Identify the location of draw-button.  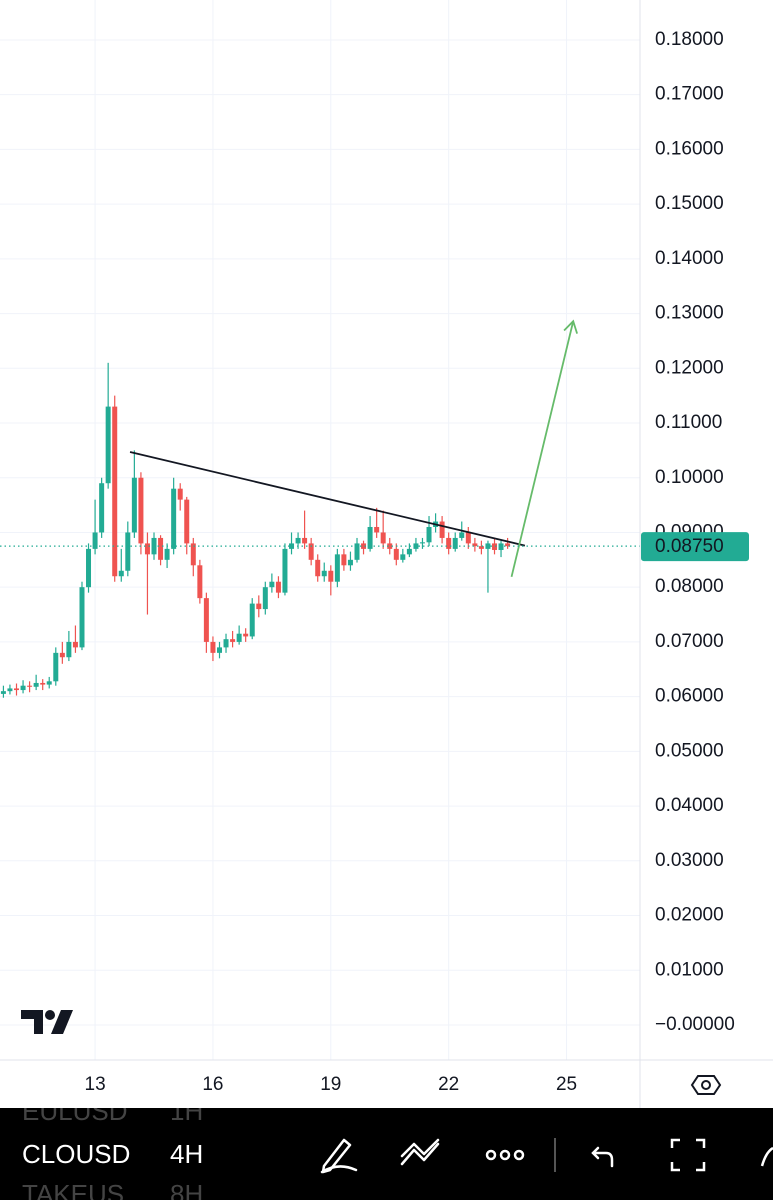
(339, 1156).